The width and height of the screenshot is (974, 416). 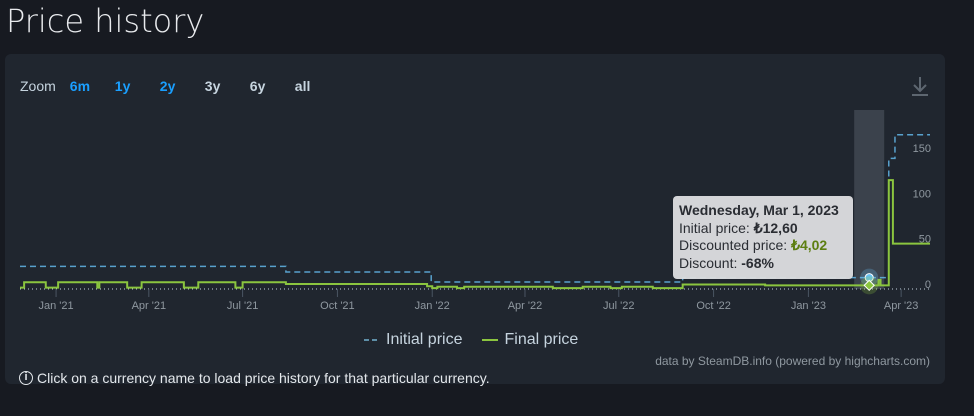 What do you see at coordinates (808, 306) in the screenshot?
I see `x-tick-label: Jan '23` at bounding box center [808, 306].